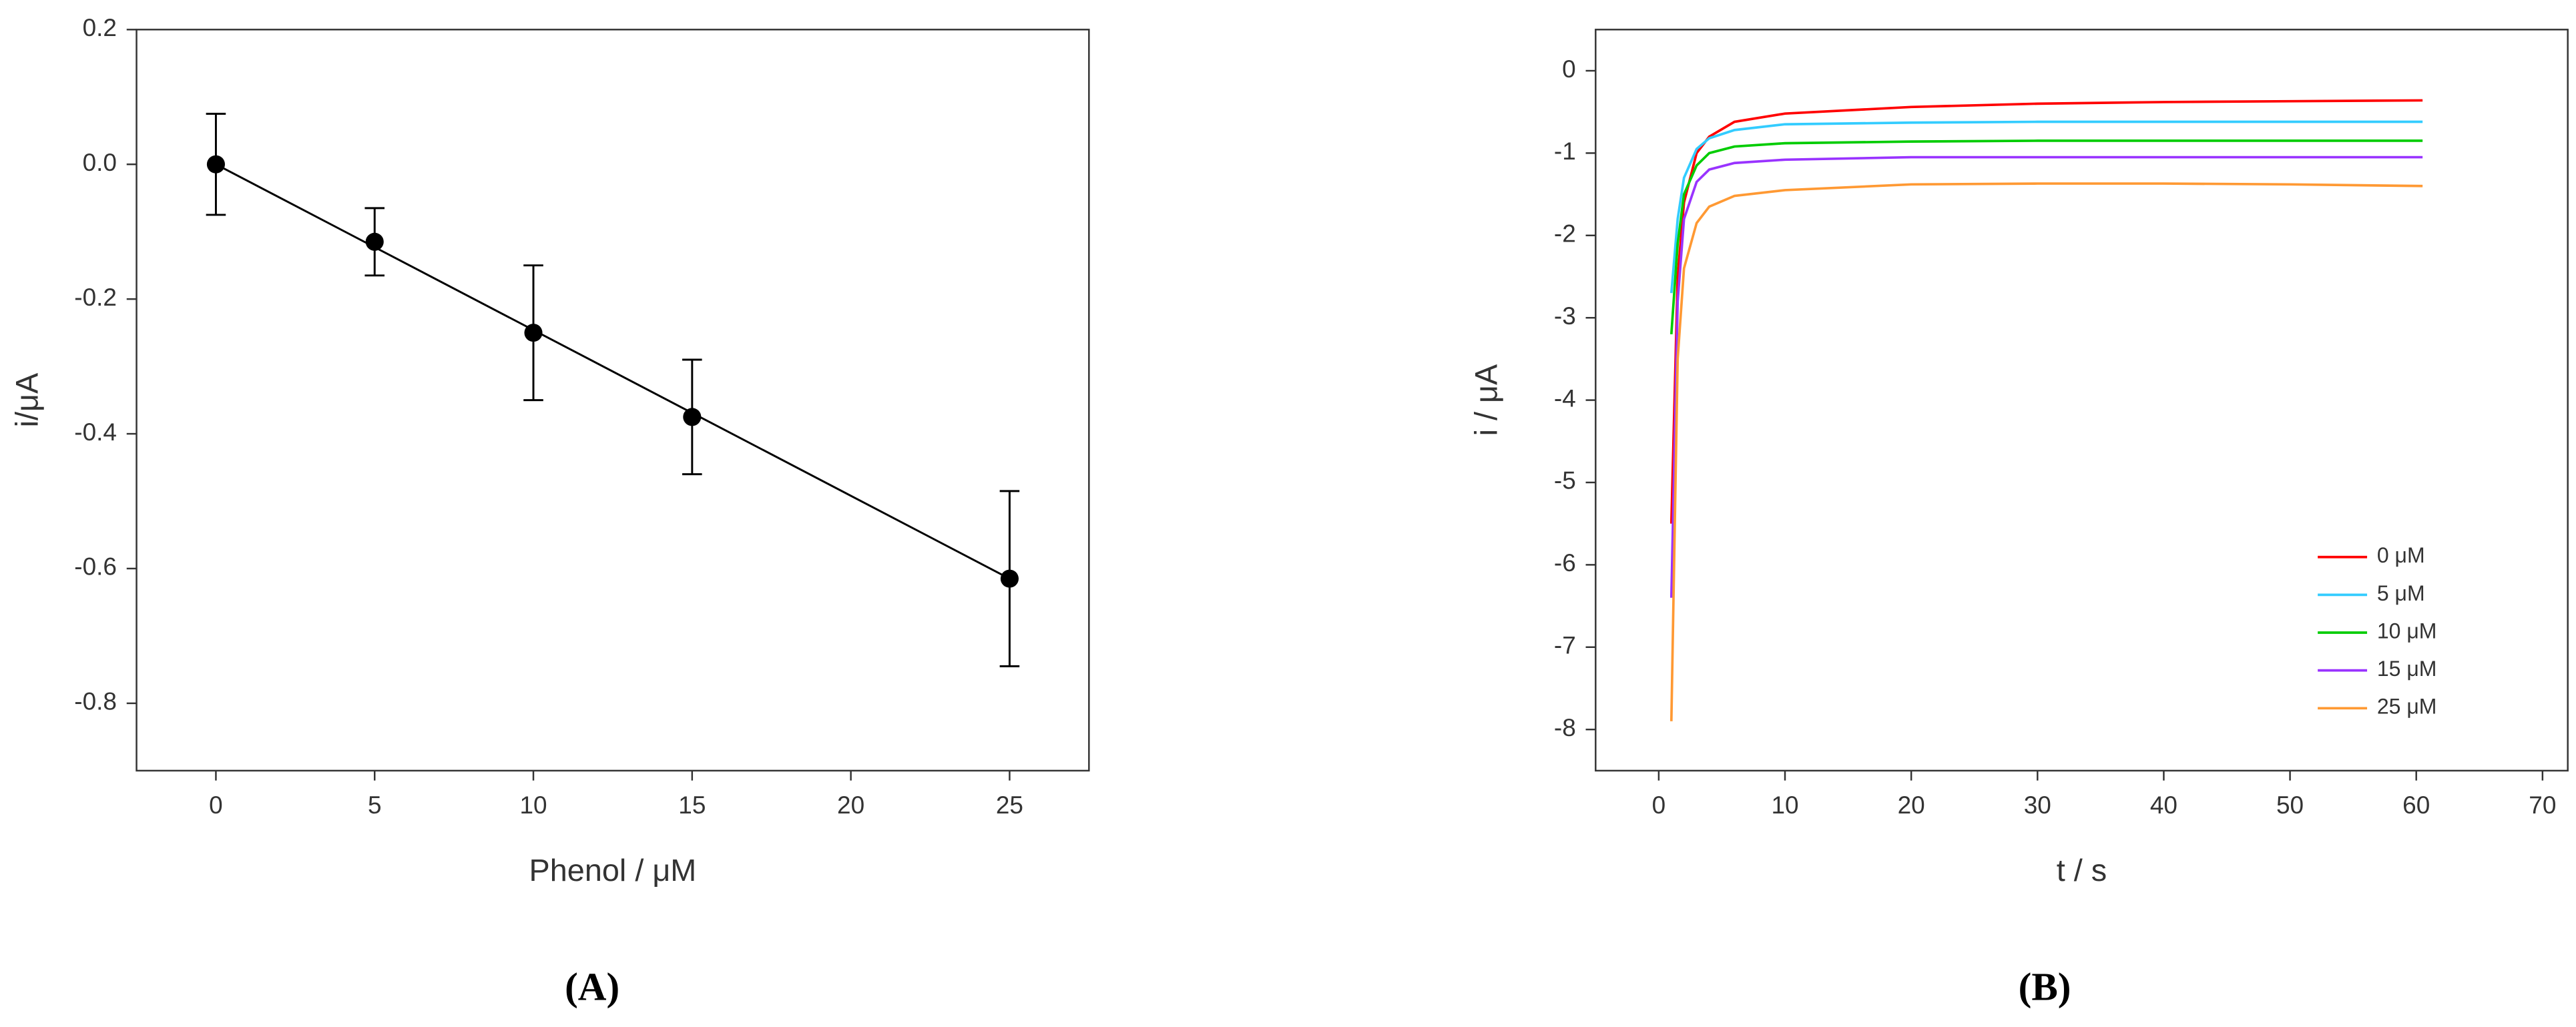 The width and height of the screenshot is (2576, 1027). Describe the element at coordinates (95, 567) in the screenshot. I see `y-tick-label: -0.6` at that location.